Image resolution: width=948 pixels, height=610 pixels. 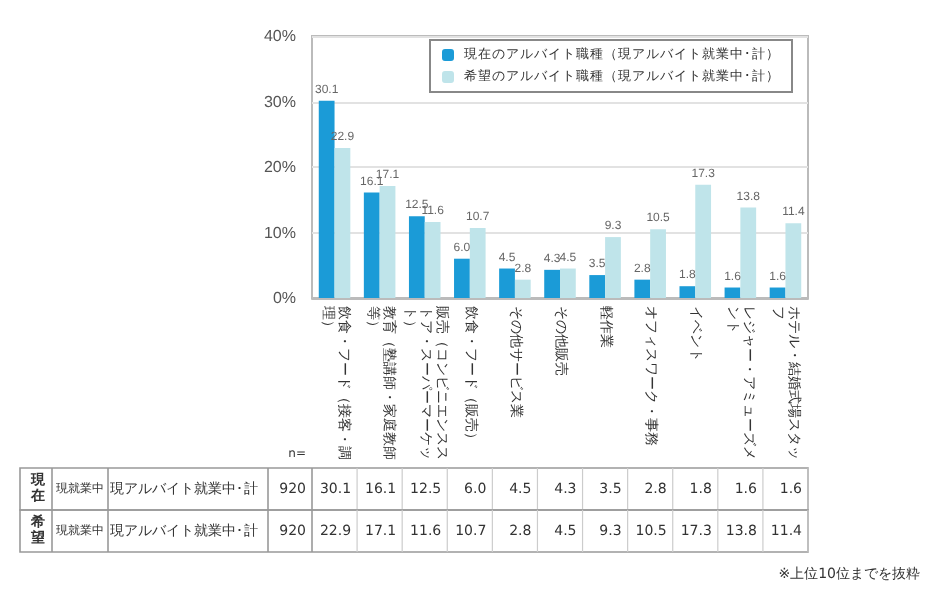 I want to click on y-tick-label: 40%, so click(x=279, y=36).